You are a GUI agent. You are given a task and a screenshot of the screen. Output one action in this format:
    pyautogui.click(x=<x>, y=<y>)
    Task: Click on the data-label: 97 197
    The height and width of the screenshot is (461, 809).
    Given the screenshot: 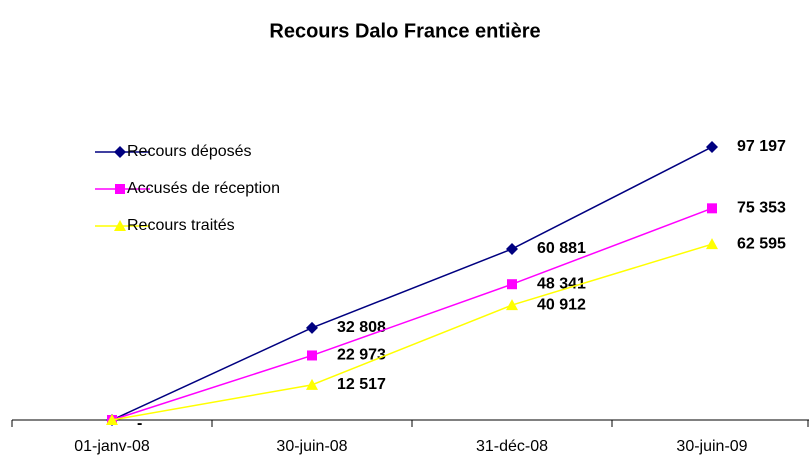 What is the action you would take?
    pyautogui.click(x=761, y=146)
    